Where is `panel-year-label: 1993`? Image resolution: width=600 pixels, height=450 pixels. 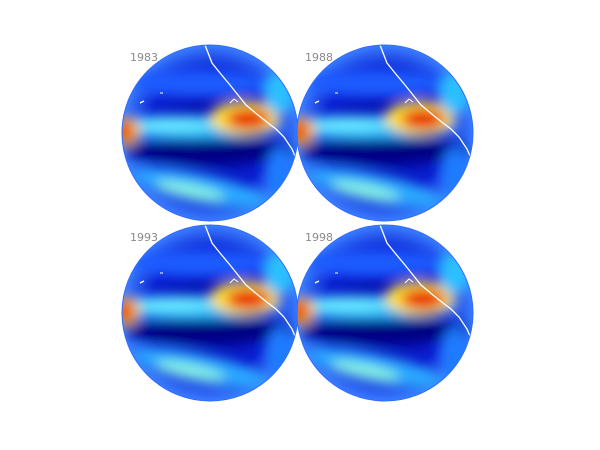 panel-year-label: 1993 is located at coordinates (144, 237).